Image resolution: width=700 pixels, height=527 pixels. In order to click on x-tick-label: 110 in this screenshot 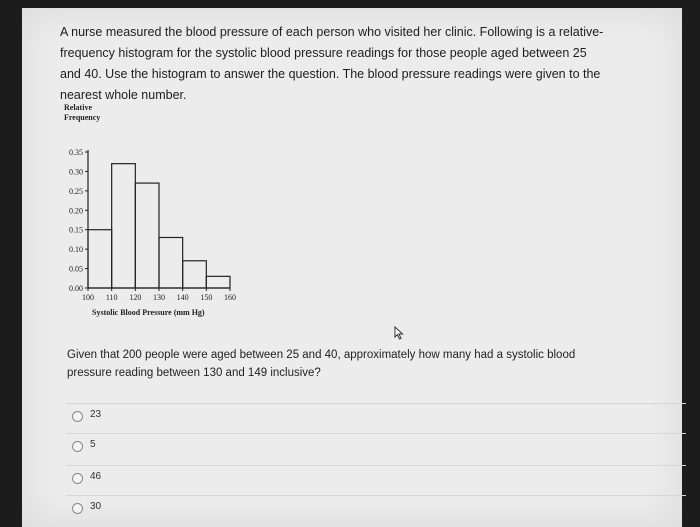, I will do `click(112, 297)`.